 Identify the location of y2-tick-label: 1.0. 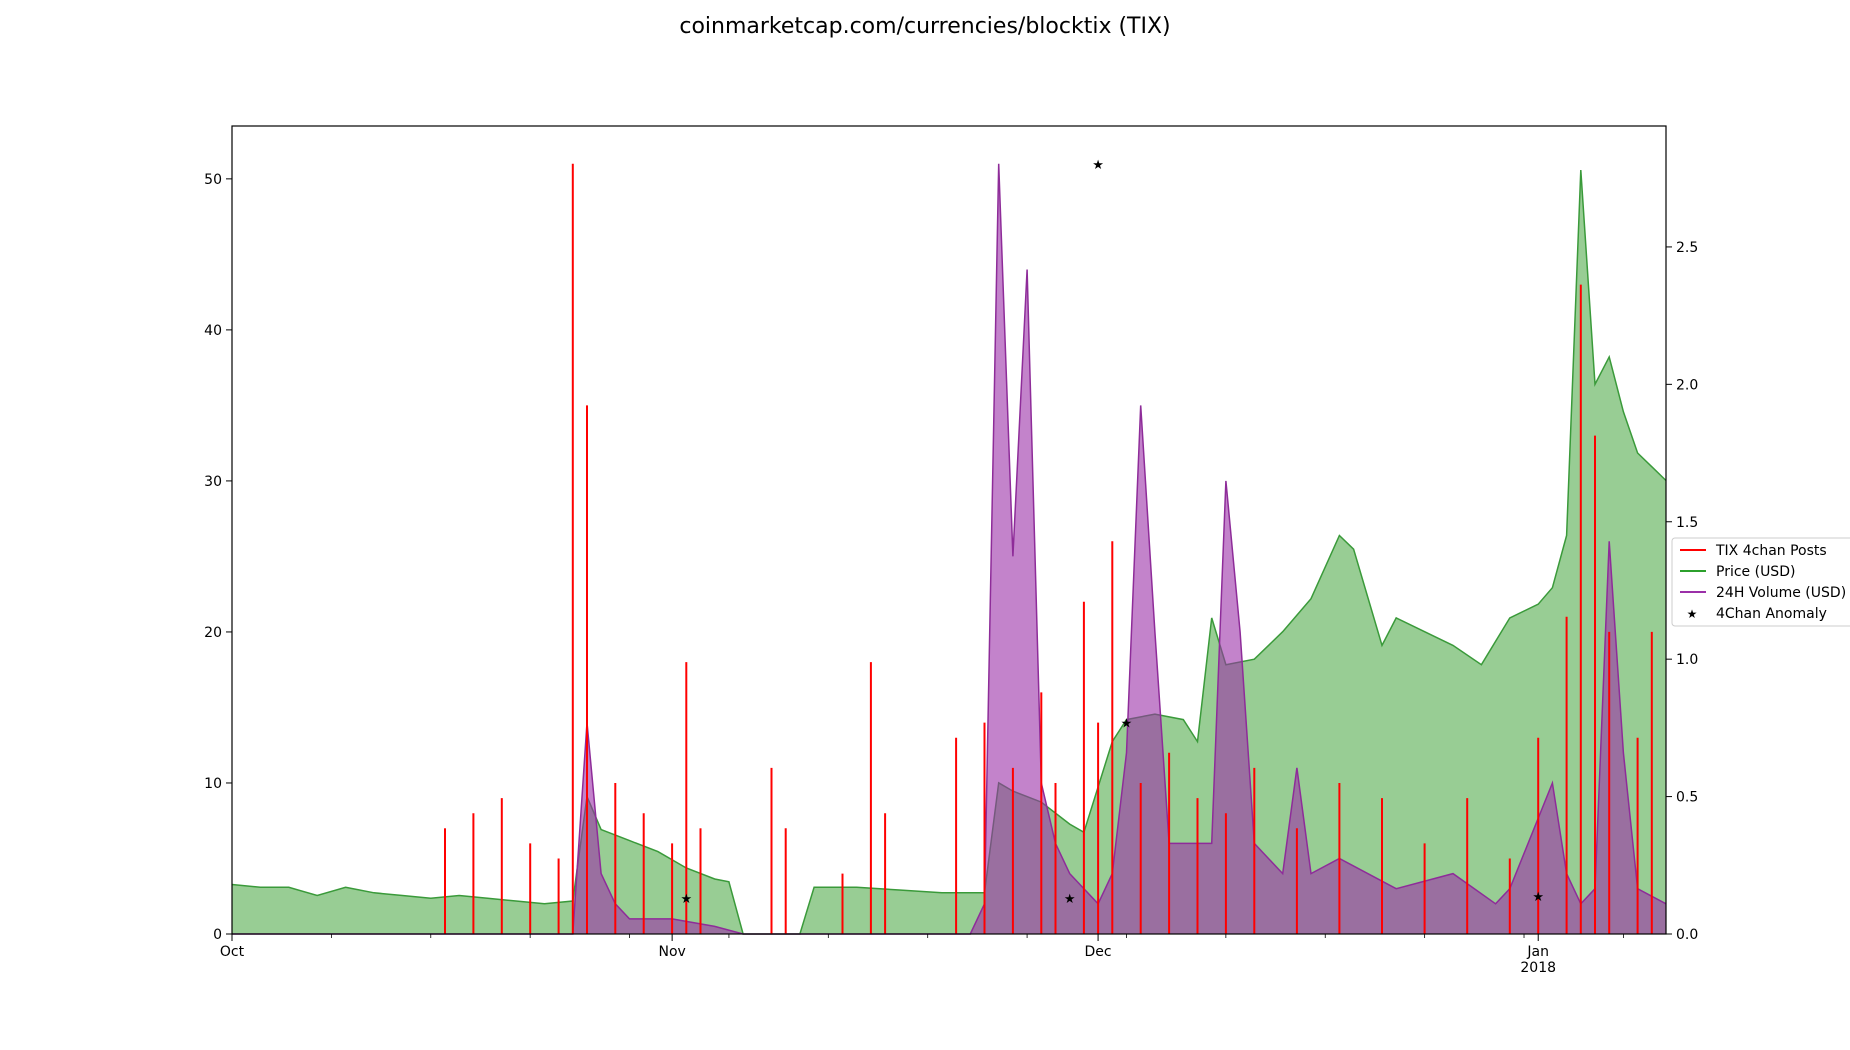
(1687, 660).